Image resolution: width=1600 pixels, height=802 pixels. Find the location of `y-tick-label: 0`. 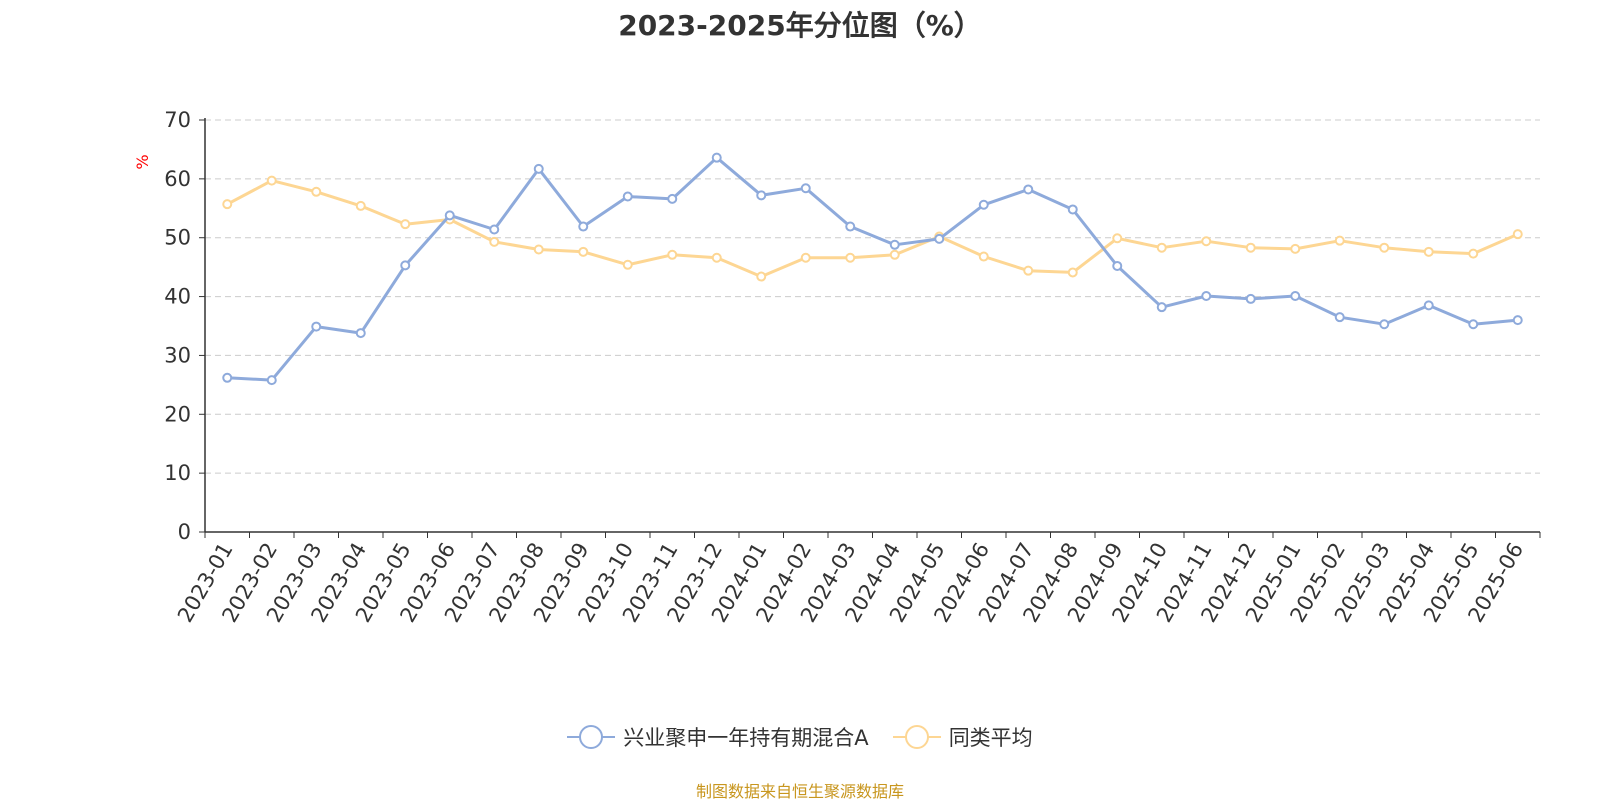

y-tick-label: 0 is located at coordinates (184, 532).